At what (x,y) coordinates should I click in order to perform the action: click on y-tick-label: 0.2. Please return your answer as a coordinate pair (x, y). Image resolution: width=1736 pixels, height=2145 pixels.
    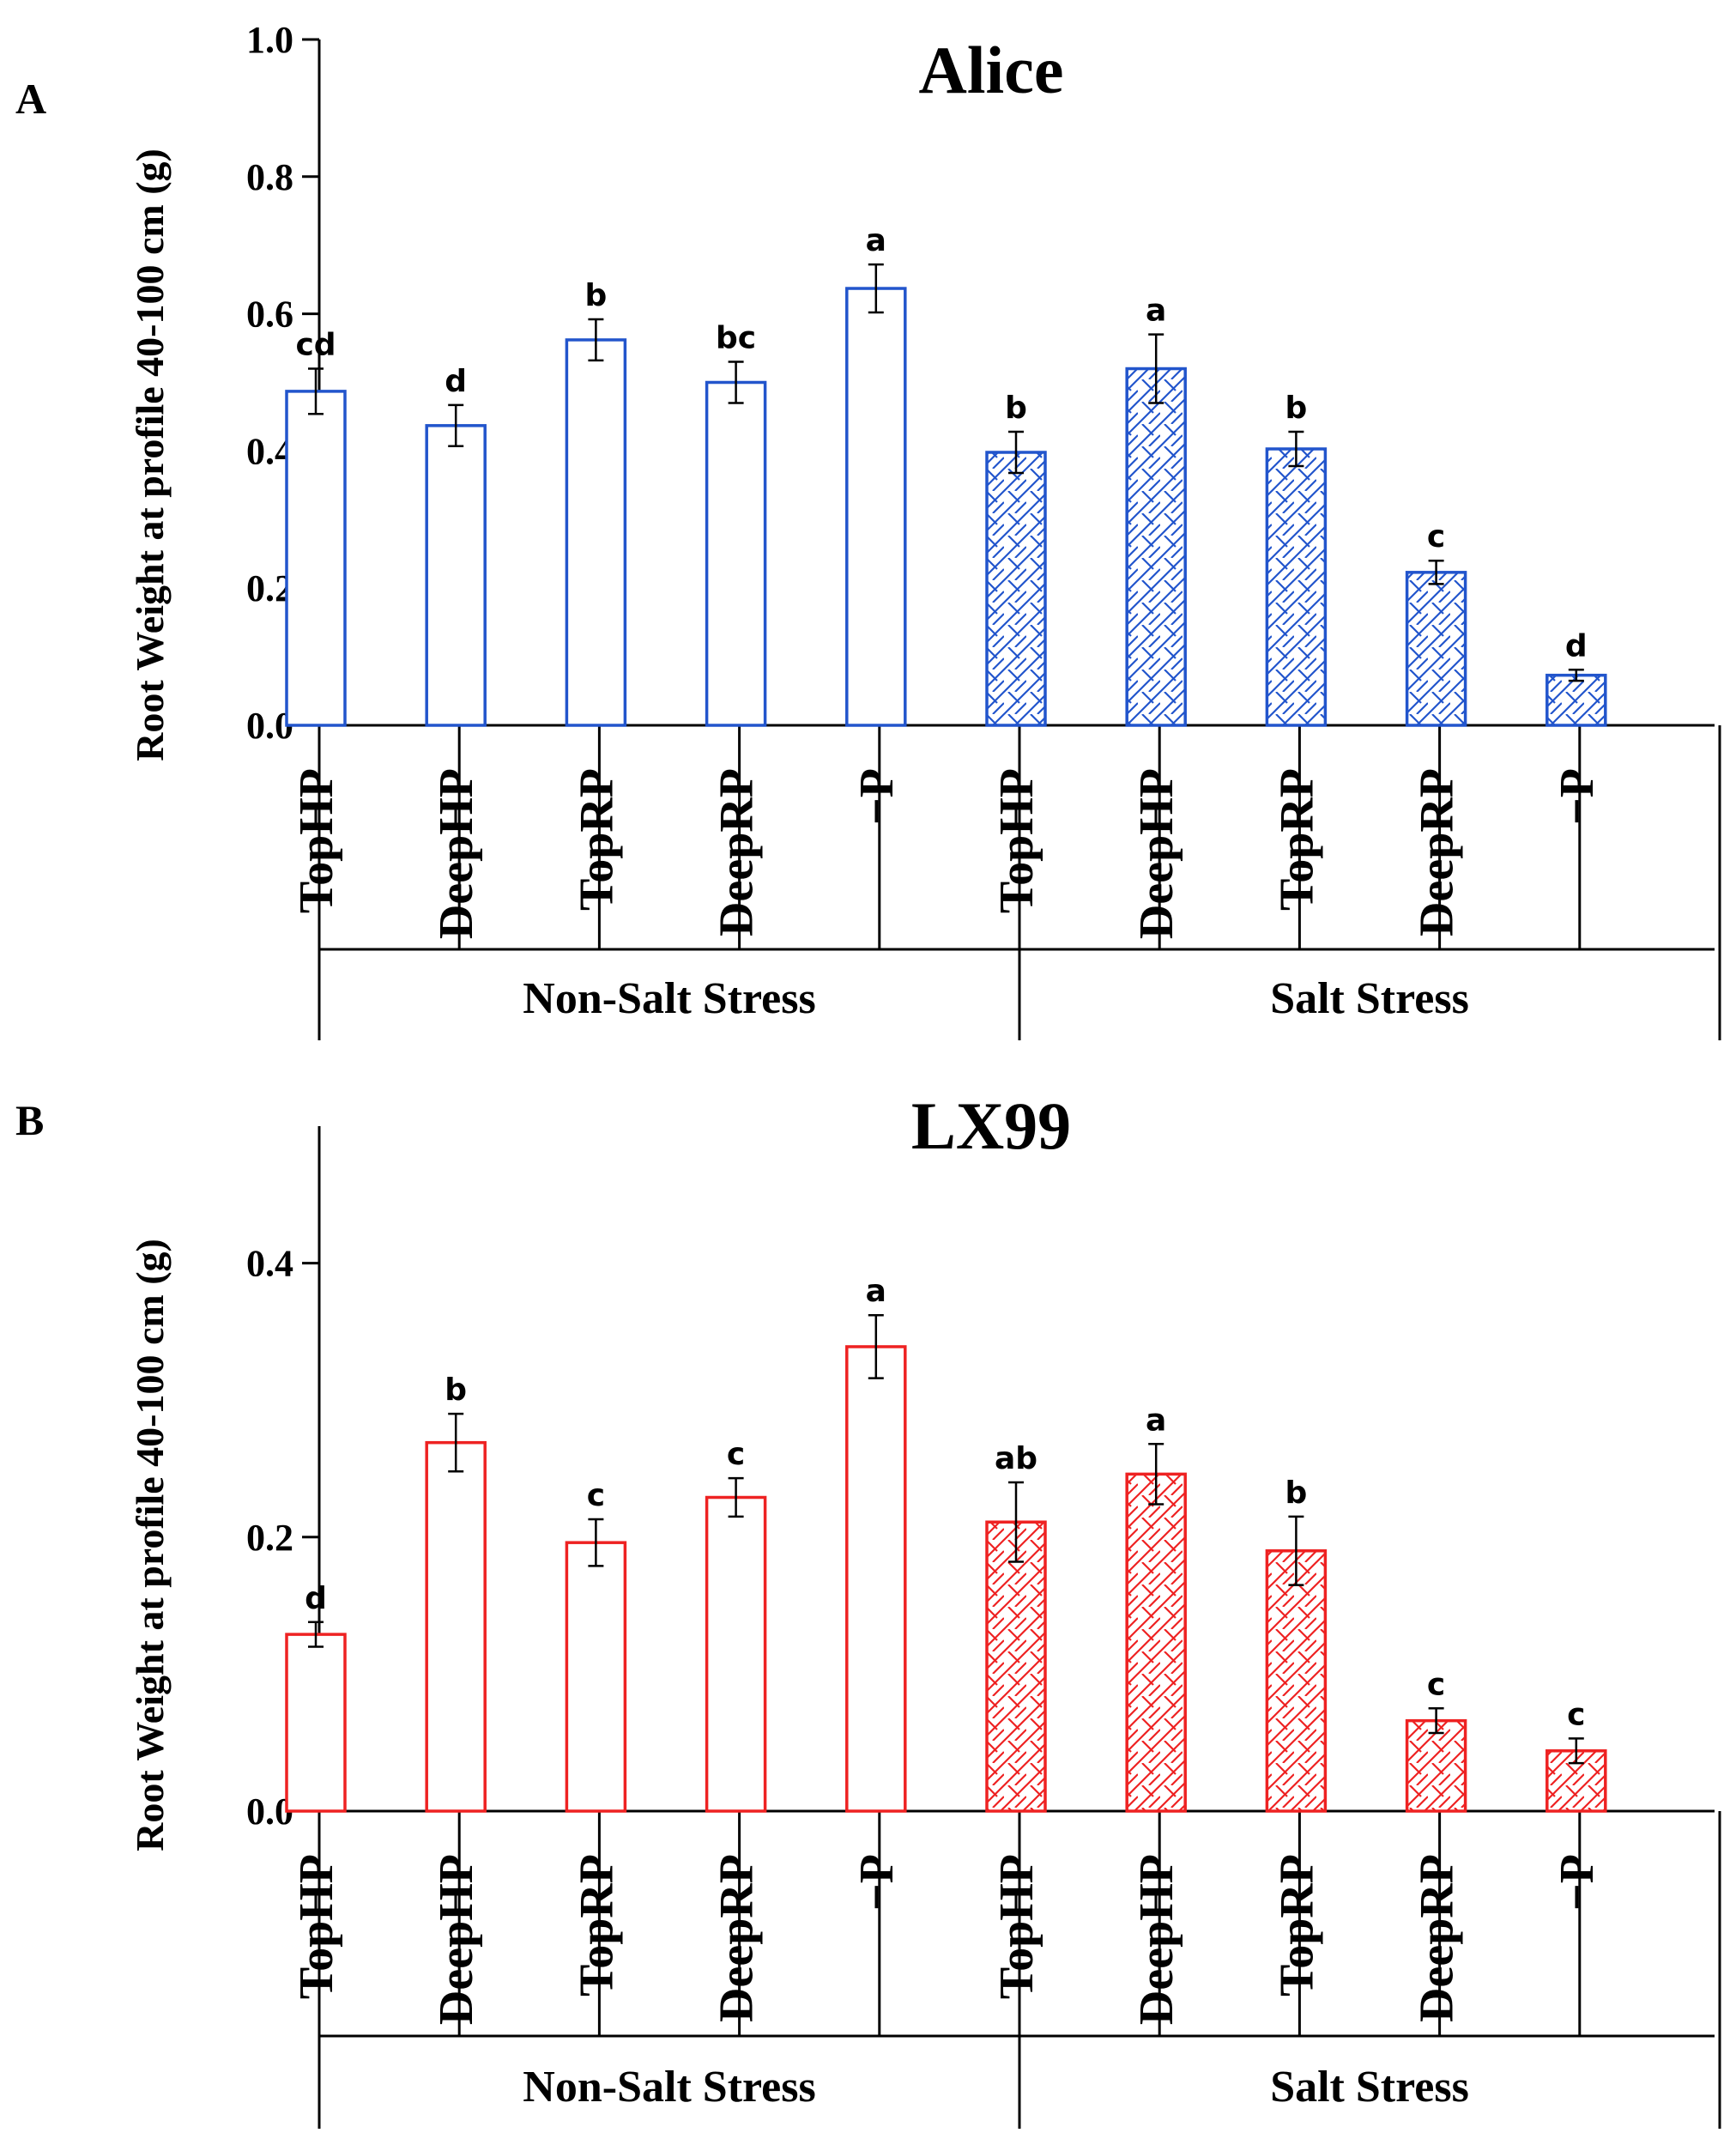
    Looking at the image, I should click on (269, 1538).